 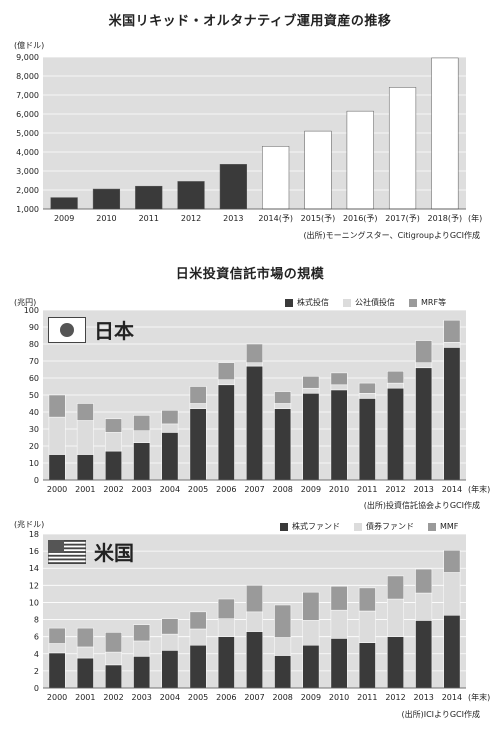 What do you see at coordinates (36, 654) in the screenshot?
I see `y-tick-label: 4` at bounding box center [36, 654].